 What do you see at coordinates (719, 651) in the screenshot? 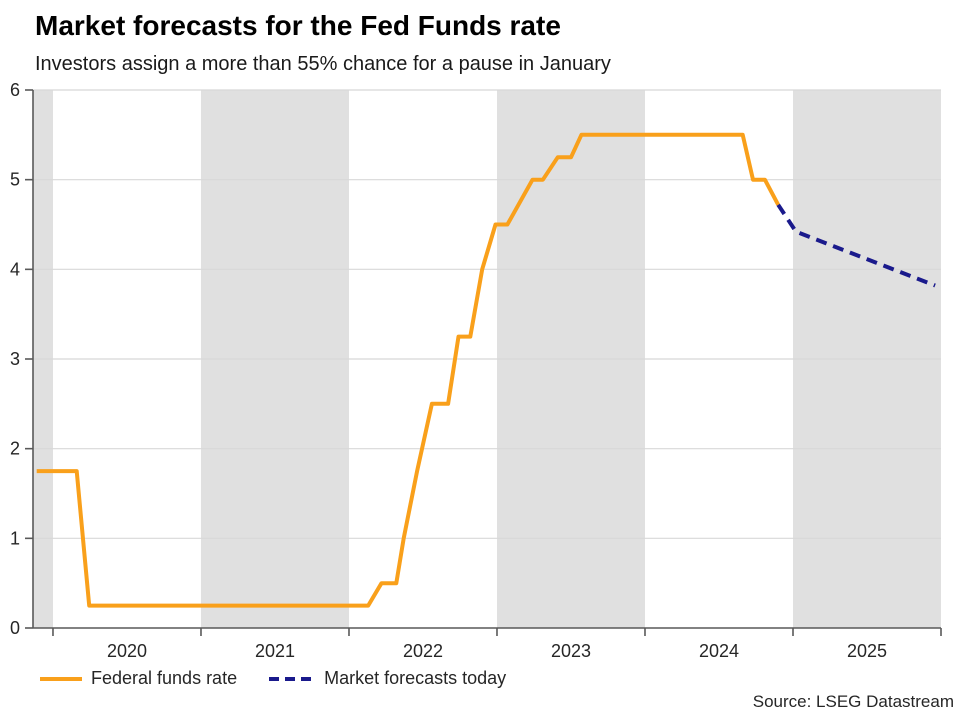
I see `x-year-label: 2024` at bounding box center [719, 651].